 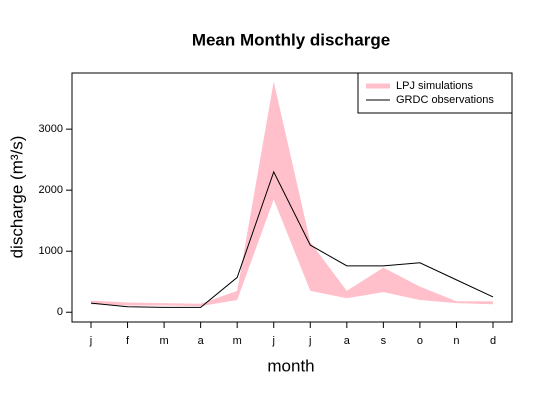 I want to click on x-tick-label: f, so click(x=128, y=341).